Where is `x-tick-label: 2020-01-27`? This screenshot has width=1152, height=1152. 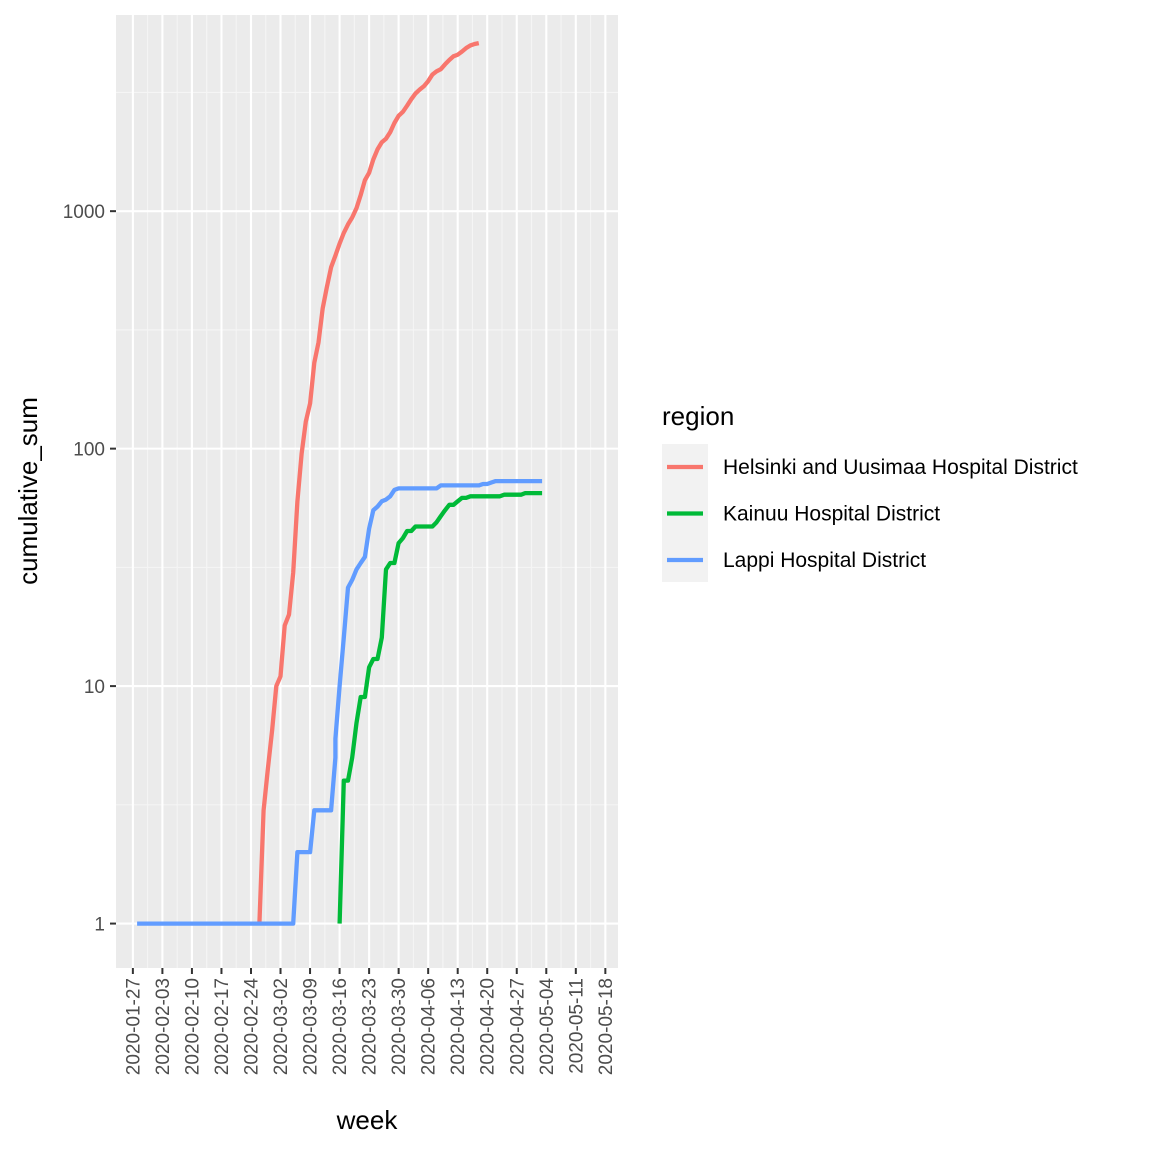
x-tick-label: 2020-01-27 is located at coordinates (133, 1026).